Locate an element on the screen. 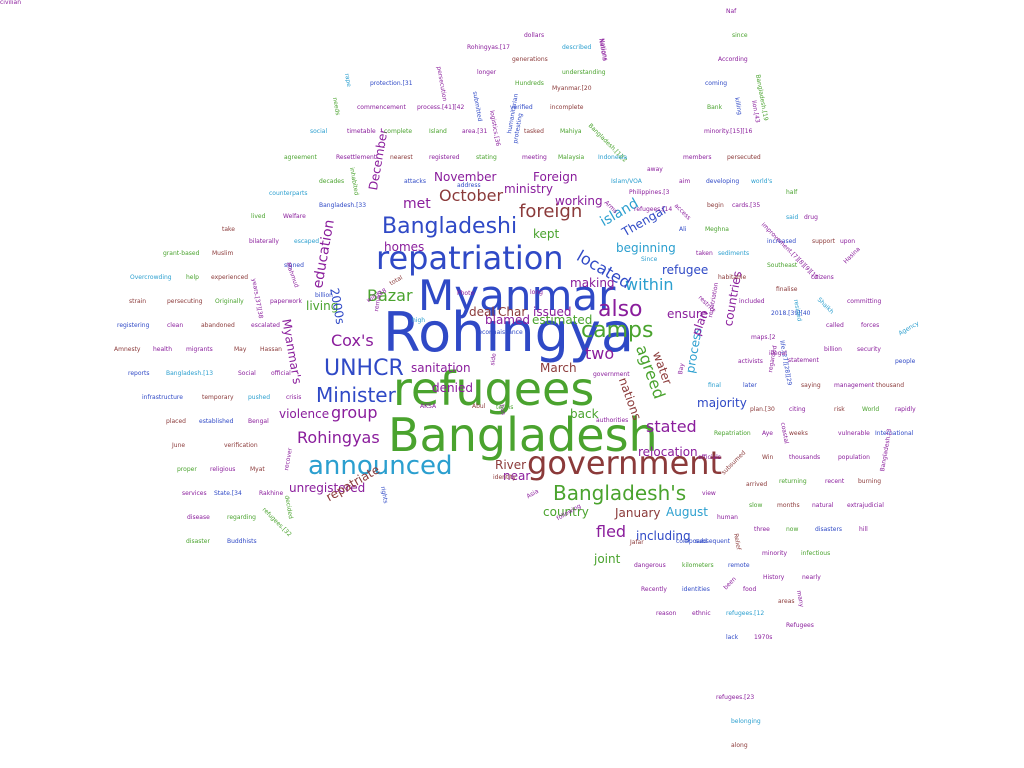  word-vulnerable: vulnerable is located at coordinates (854, 433).